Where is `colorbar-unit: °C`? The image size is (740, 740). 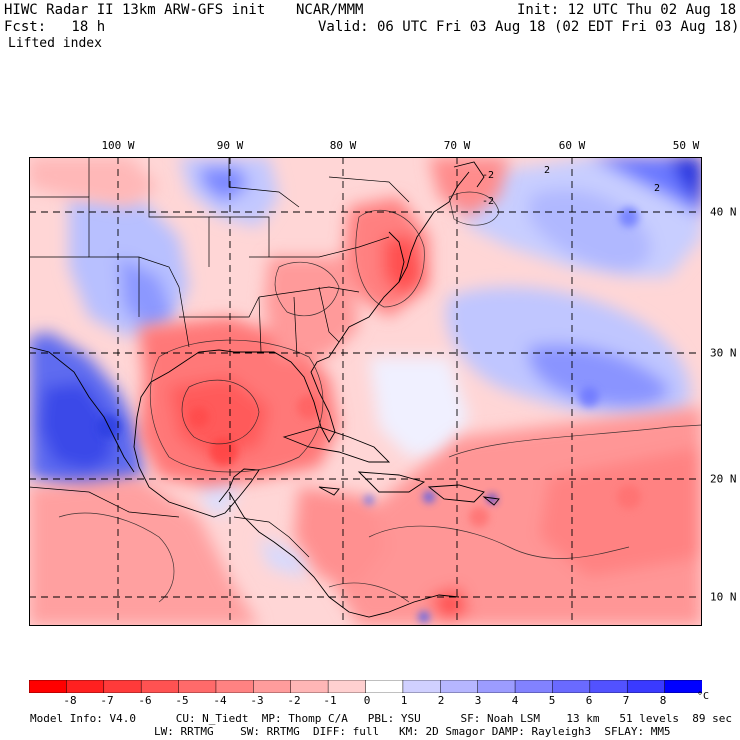
colorbar-unit: °C is located at coordinates (703, 696).